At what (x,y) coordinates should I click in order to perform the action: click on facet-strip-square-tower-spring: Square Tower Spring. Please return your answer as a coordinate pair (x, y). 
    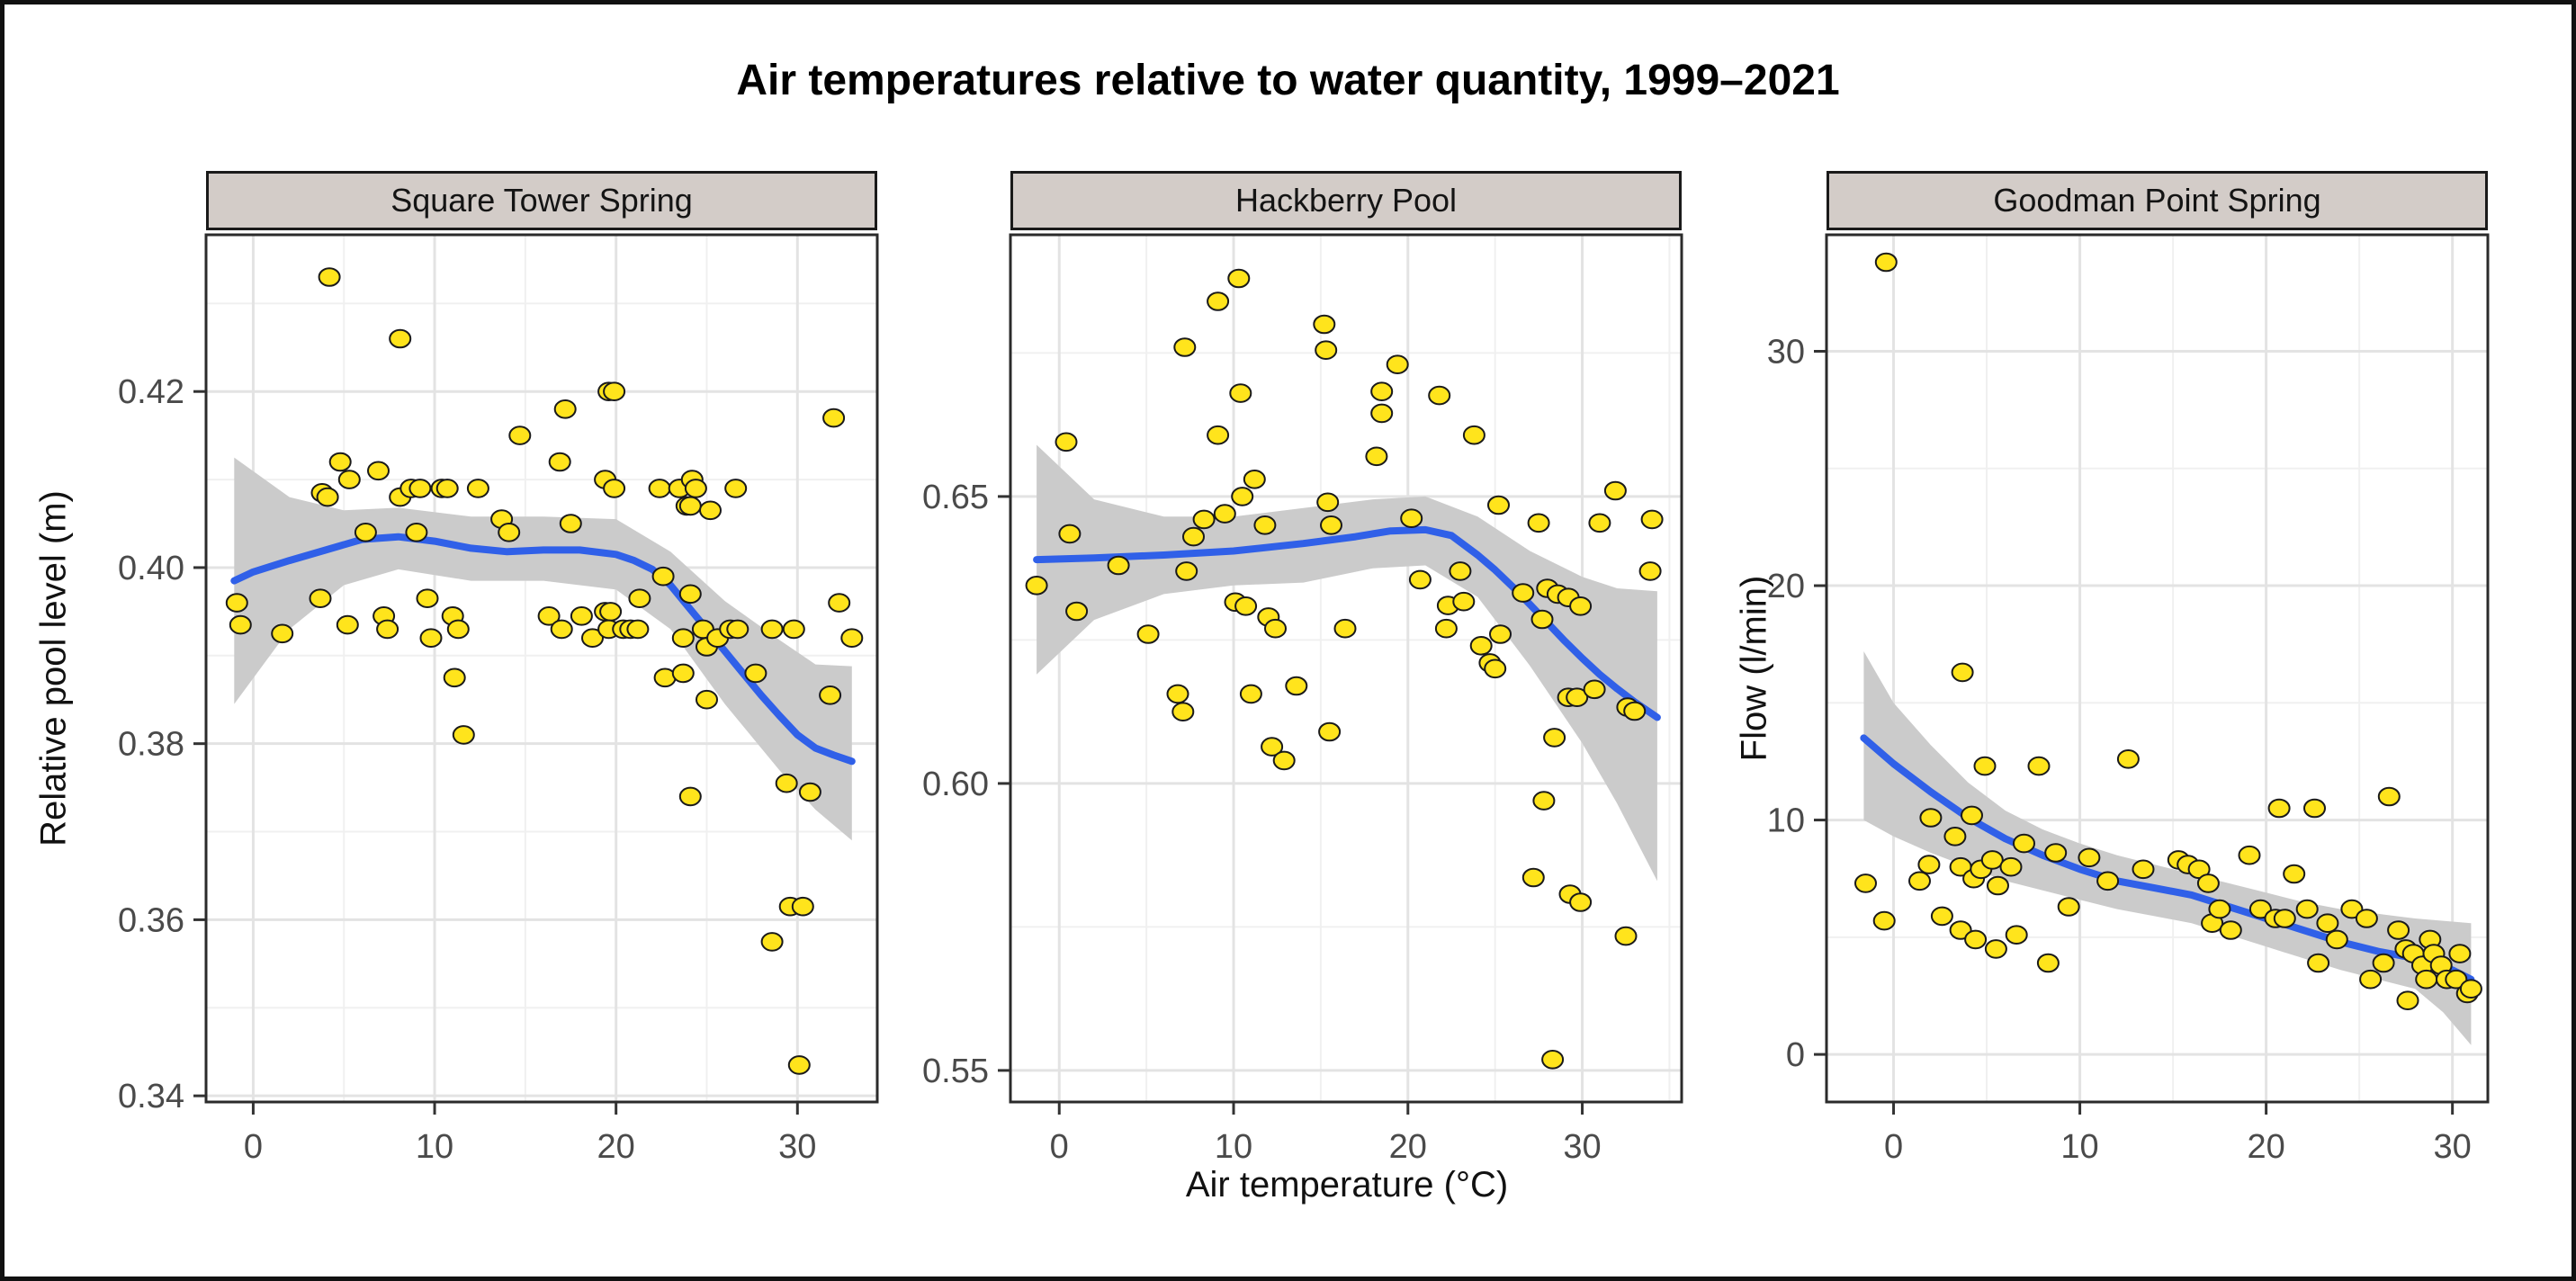
    Looking at the image, I should click on (542, 200).